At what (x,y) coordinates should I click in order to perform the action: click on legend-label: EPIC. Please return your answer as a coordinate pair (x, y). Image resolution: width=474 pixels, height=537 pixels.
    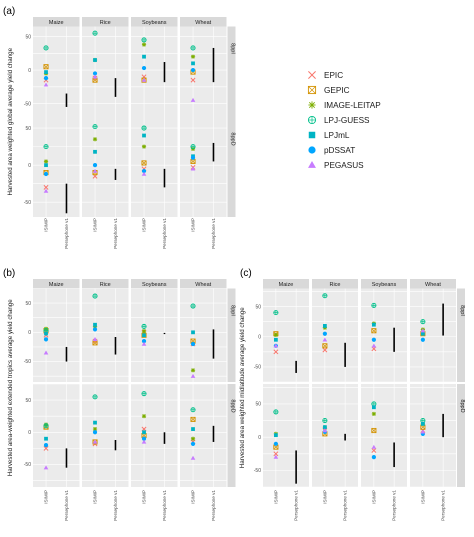
    Looking at the image, I should click on (333, 75).